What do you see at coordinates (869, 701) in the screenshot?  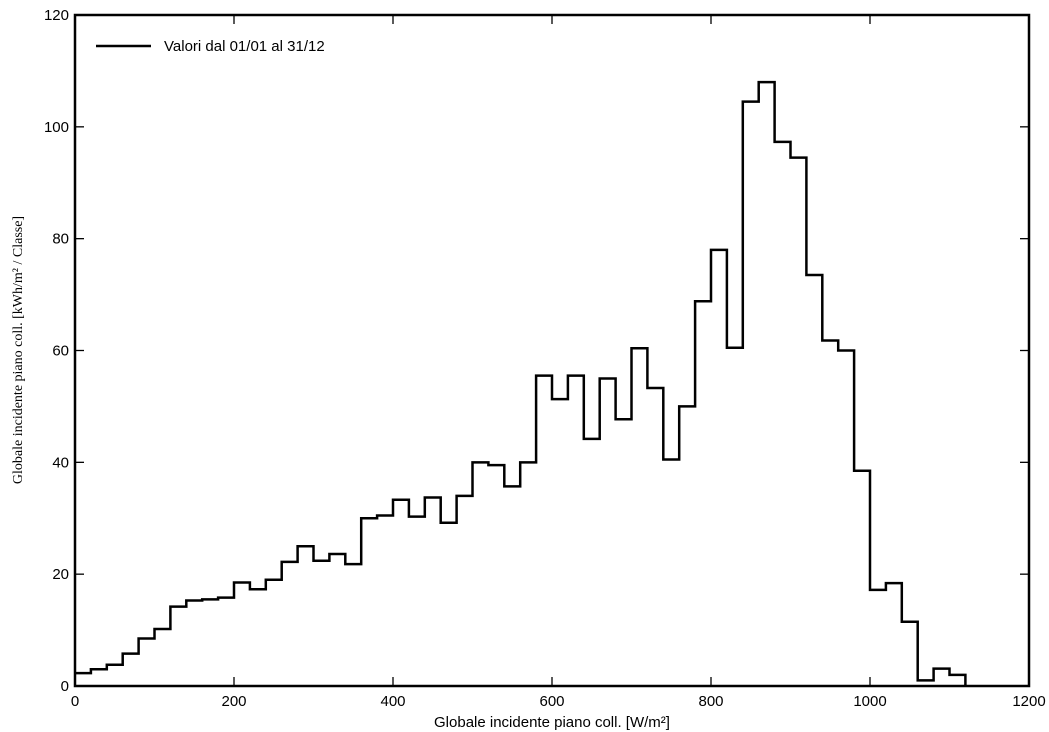 I see `x-tick-label: 1000` at bounding box center [869, 701].